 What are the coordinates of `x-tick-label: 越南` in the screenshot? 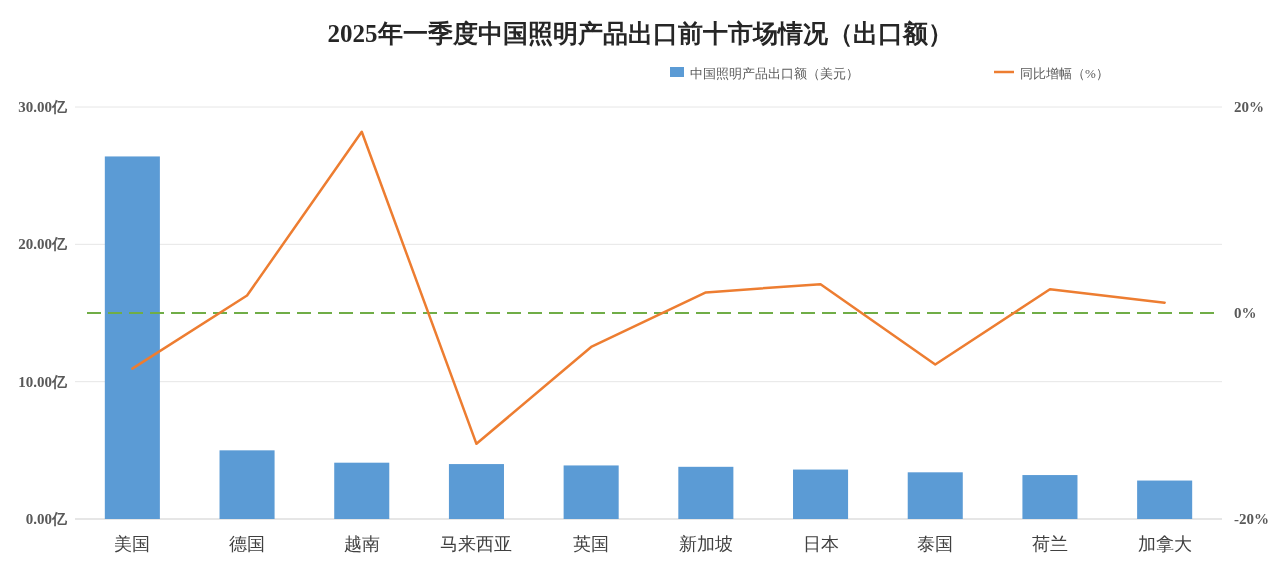 It's located at (361, 544).